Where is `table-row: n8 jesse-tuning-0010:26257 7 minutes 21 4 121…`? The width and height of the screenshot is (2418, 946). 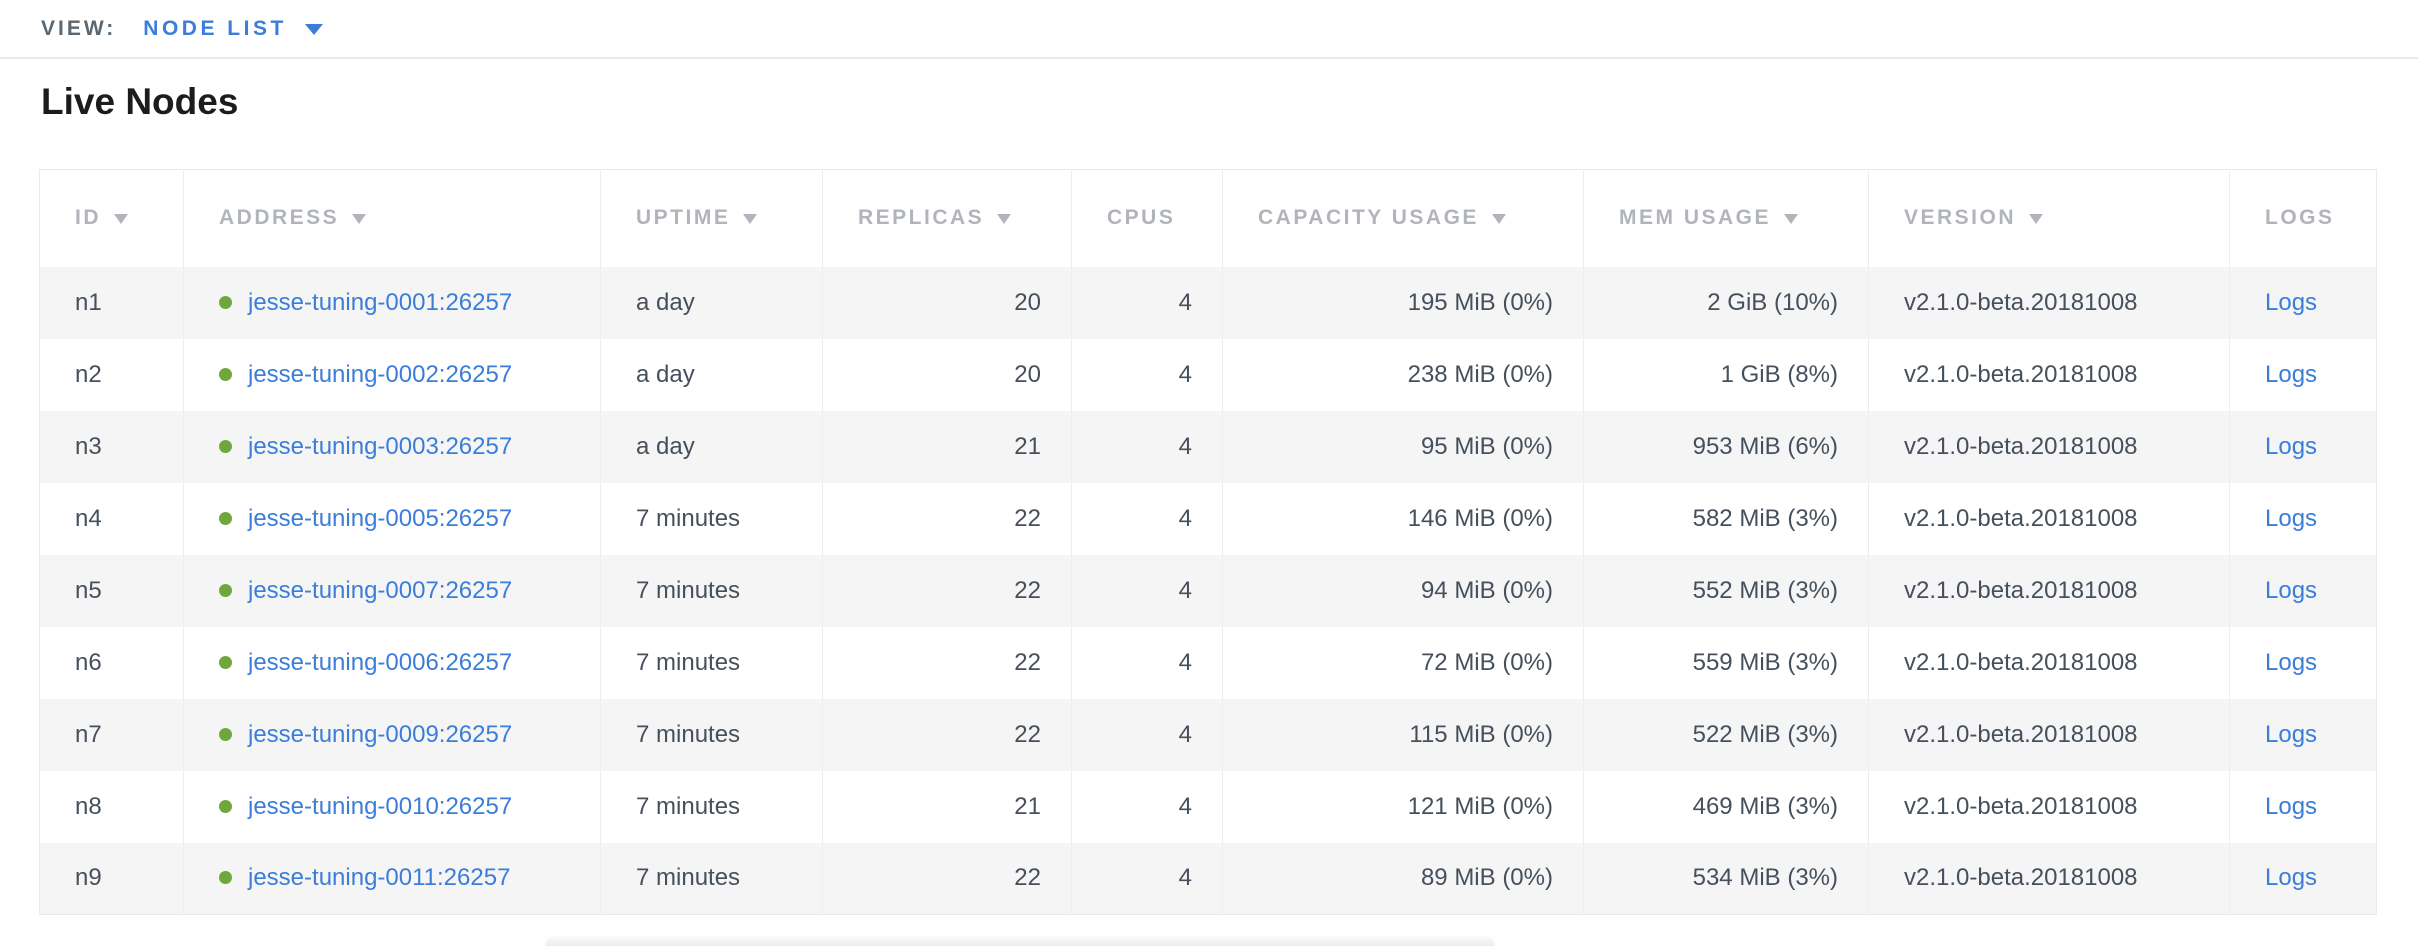
table-row: n8 jesse-tuning-0010:26257 7 minutes 21 4 121… is located at coordinates (1208, 806).